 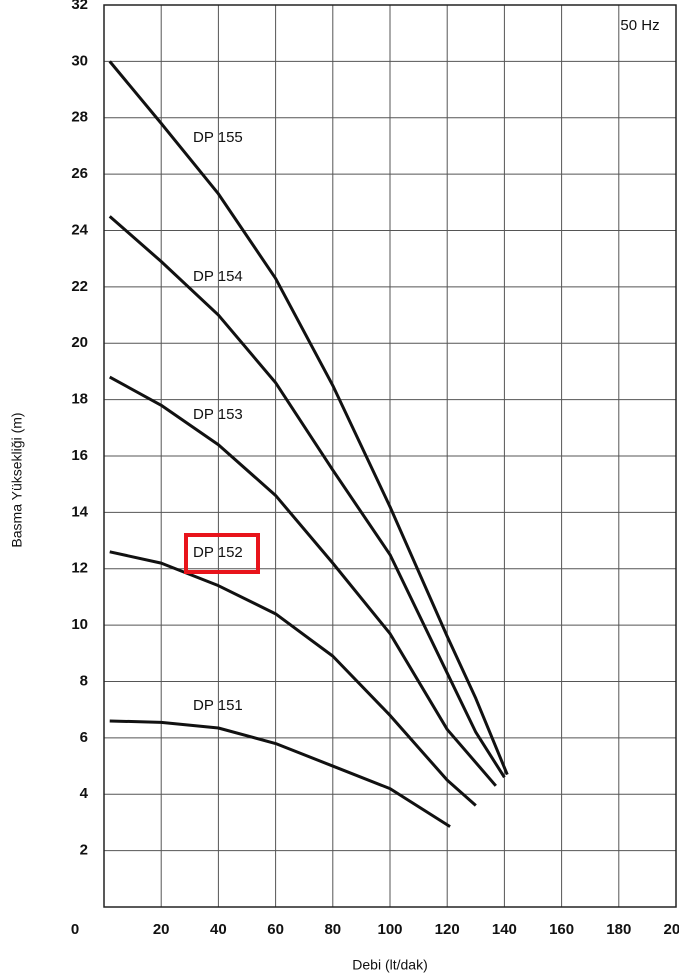 What do you see at coordinates (79, 511) in the screenshot?
I see `y-tick-label: 14` at bounding box center [79, 511].